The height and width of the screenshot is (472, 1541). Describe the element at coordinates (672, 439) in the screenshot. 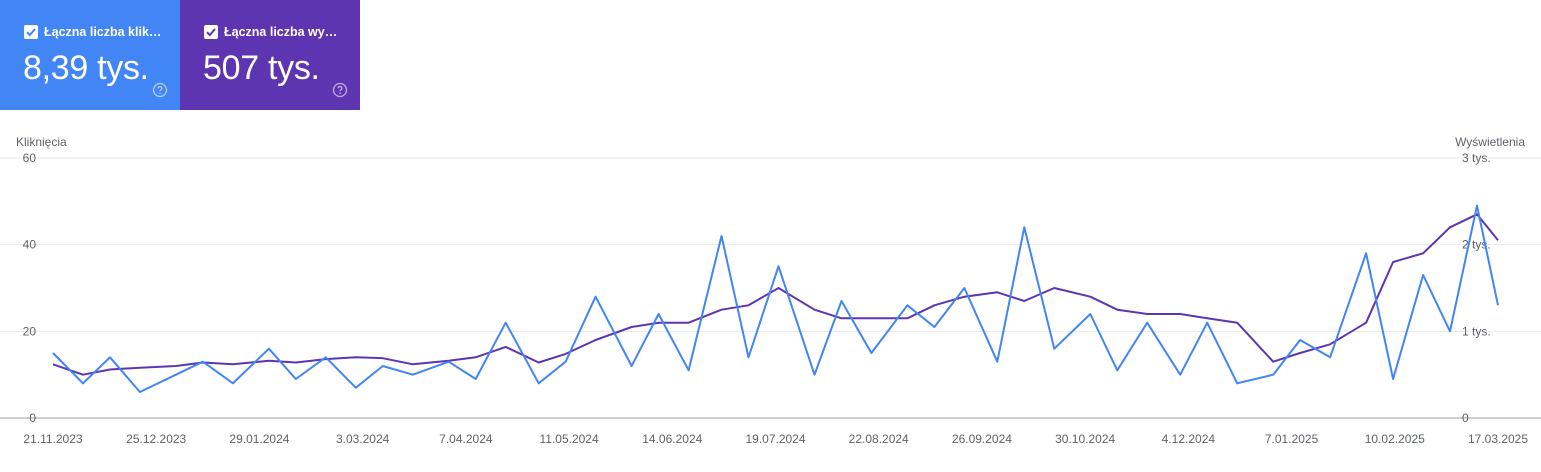

I see `x-axis-tick-label: 14.06.2024` at that location.